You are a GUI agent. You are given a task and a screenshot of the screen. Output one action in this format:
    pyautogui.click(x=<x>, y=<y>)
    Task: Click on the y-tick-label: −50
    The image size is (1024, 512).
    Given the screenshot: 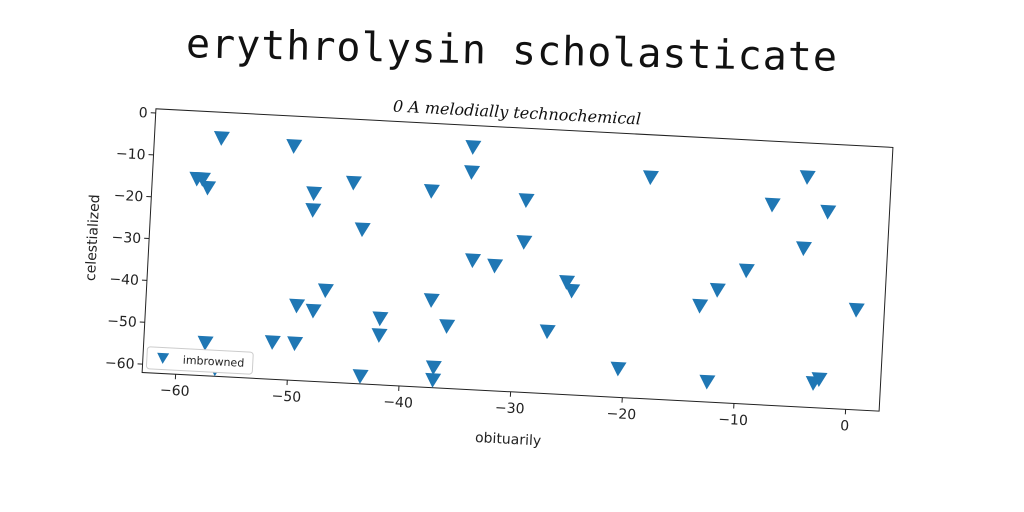 What is the action you would take?
    pyautogui.click(x=122, y=322)
    